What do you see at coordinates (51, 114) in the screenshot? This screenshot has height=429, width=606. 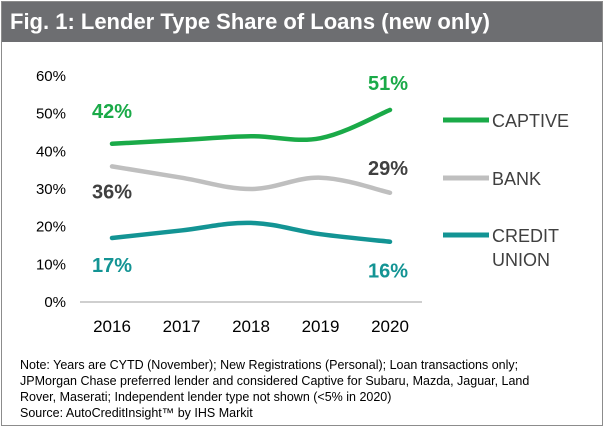 I see `y-tick-label: 50%` at bounding box center [51, 114].